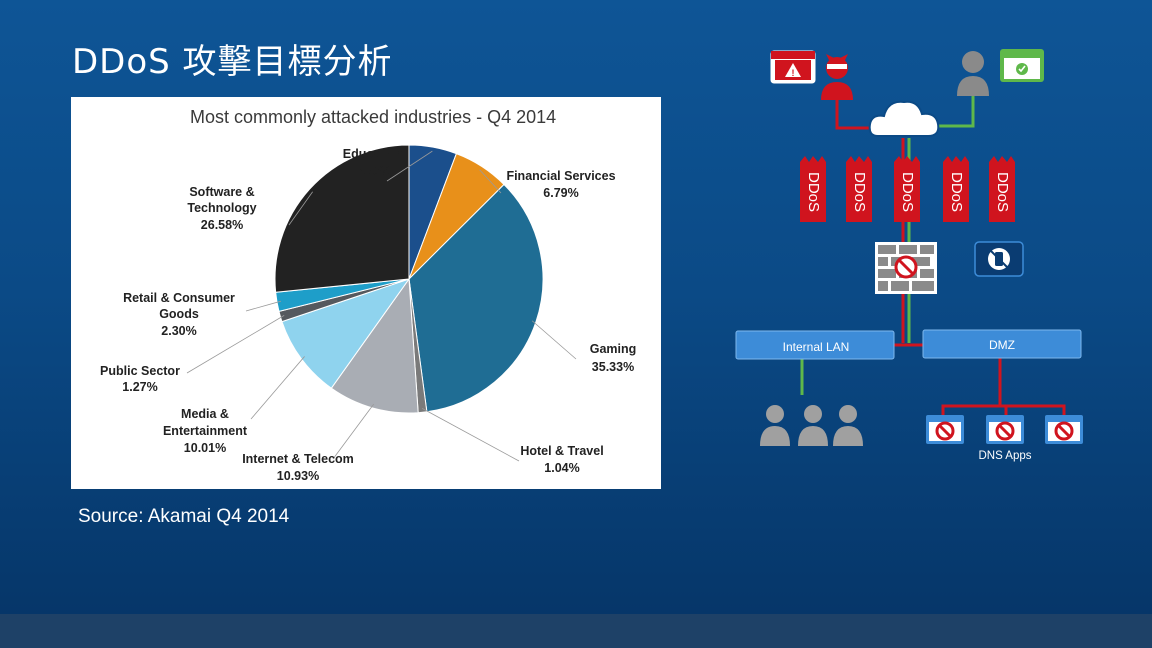 The width and height of the screenshot is (1152, 648). Describe the element at coordinates (342, 218) in the screenshot. I see `pie-slice-software-technology` at that location.